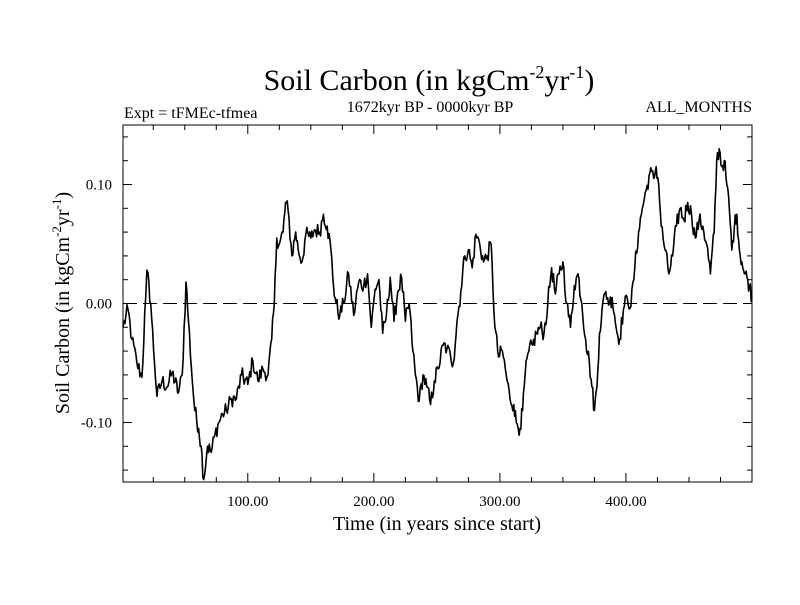 The width and height of the screenshot is (800, 605). What do you see at coordinates (96, 424) in the screenshot?
I see `y-tick-label: -0.10` at bounding box center [96, 424].